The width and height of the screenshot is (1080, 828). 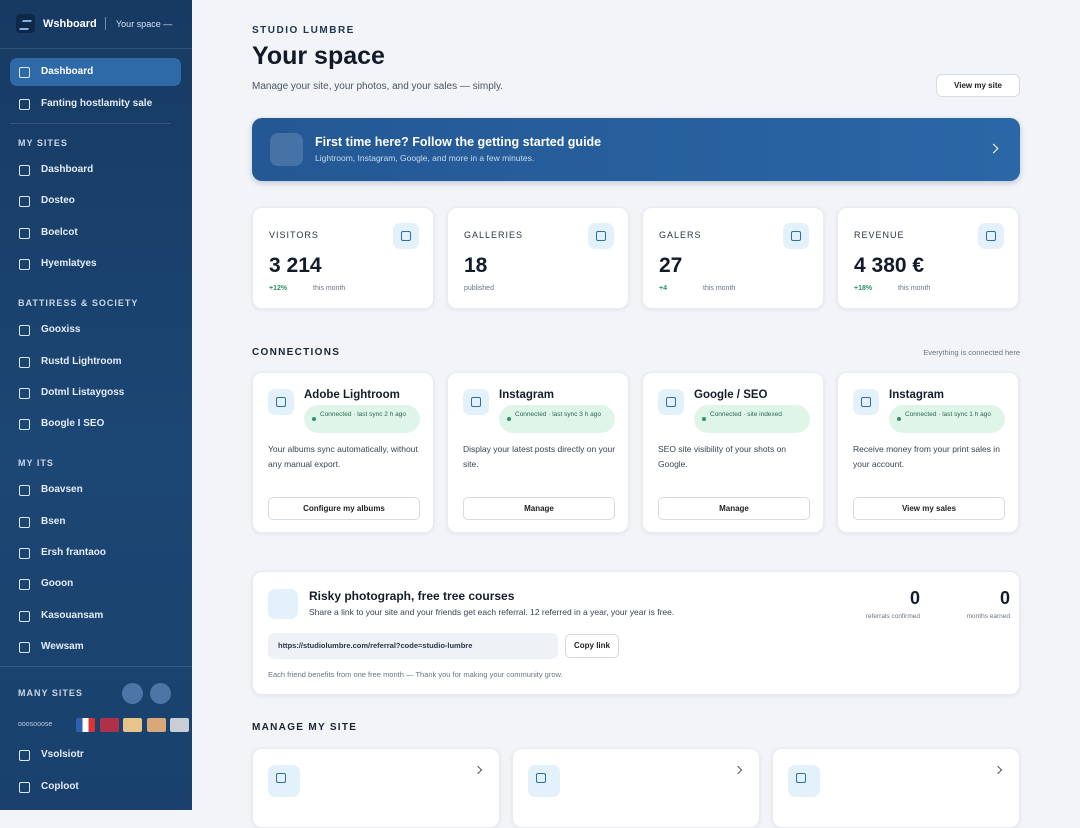 I want to click on copy-button: Copy link, so click(x=592, y=646).